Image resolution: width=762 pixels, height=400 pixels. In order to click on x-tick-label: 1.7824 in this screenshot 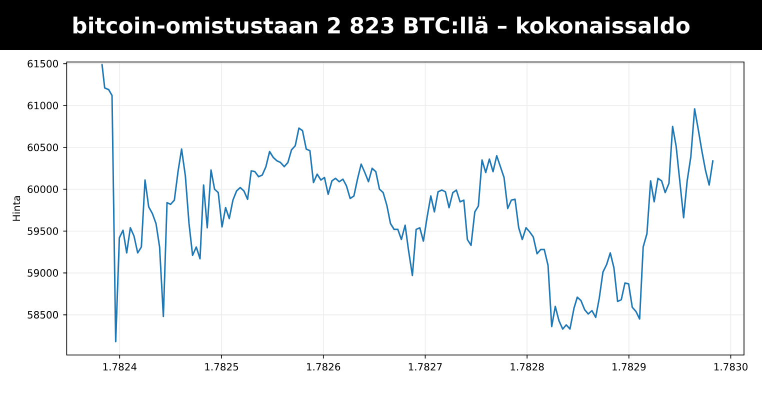, I will do `click(120, 367)`.